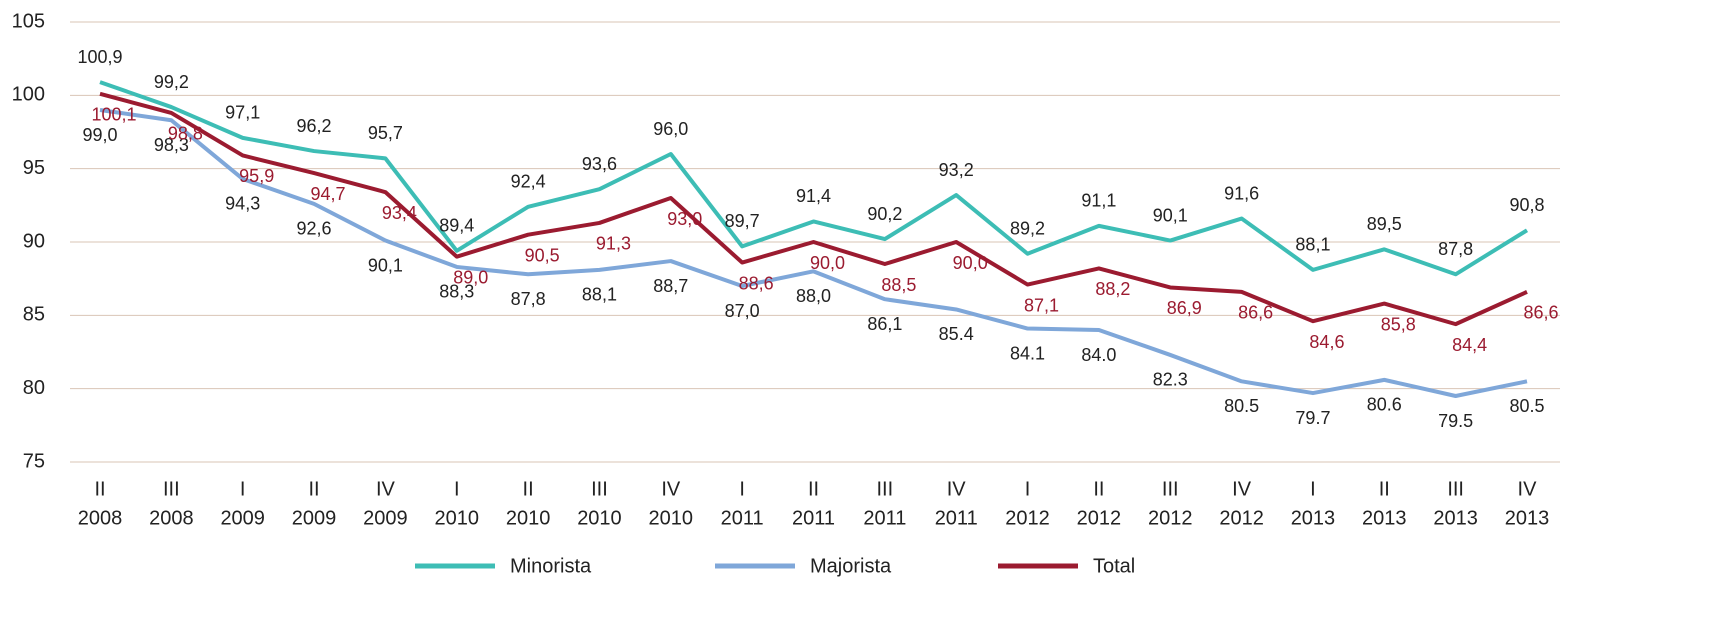 The image size is (1714, 633). What do you see at coordinates (1455, 421) in the screenshot?
I see `value-label: 79.5` at bounding box center [1455, 421].